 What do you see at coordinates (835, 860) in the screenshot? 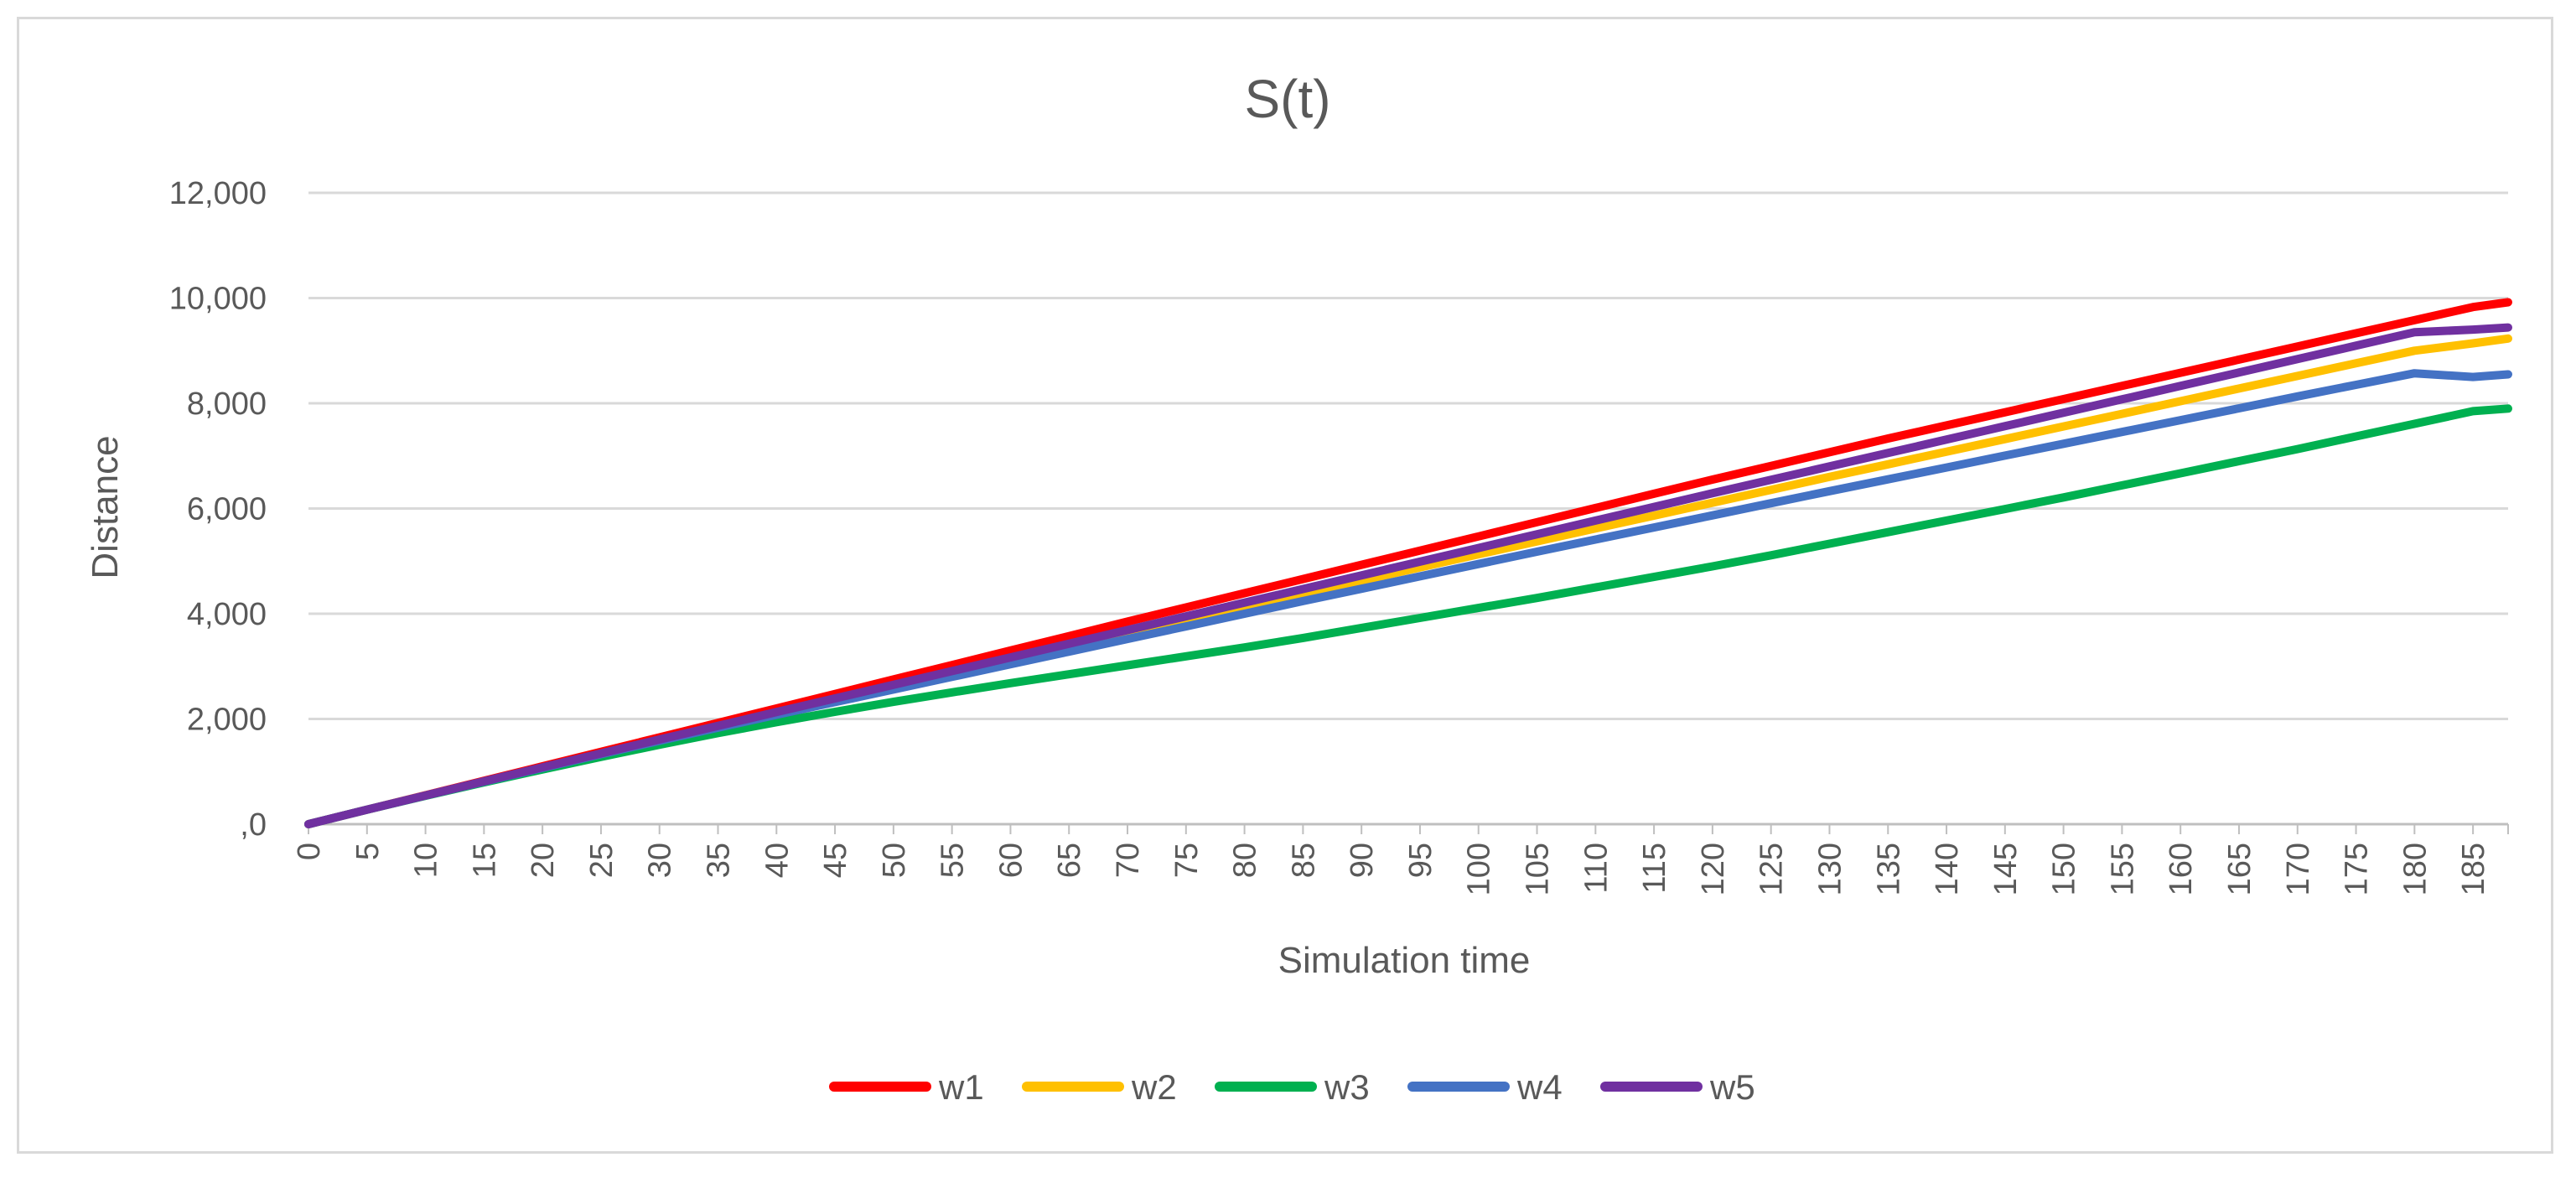
I see `x-tick-label: 45` at bounding box center [835, 860].